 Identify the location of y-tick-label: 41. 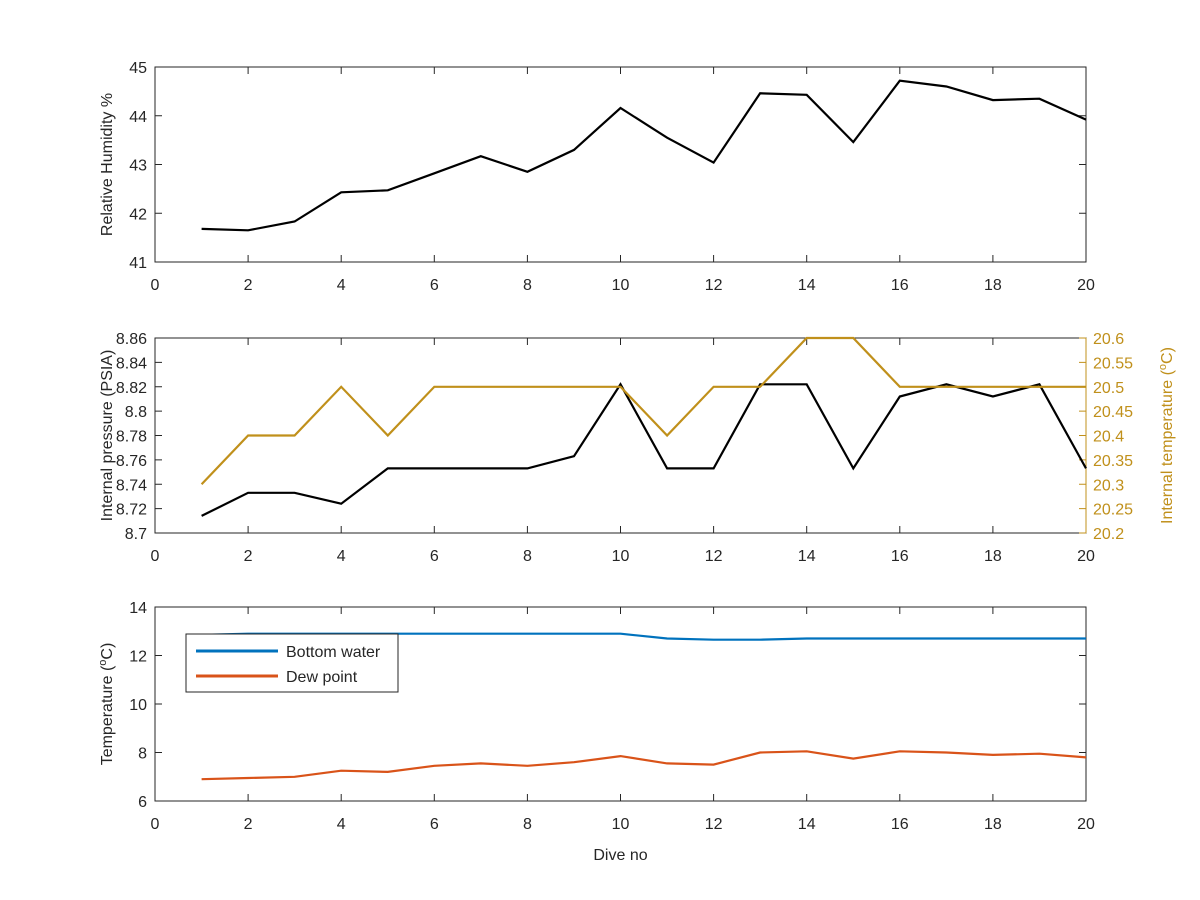
(138, 263).